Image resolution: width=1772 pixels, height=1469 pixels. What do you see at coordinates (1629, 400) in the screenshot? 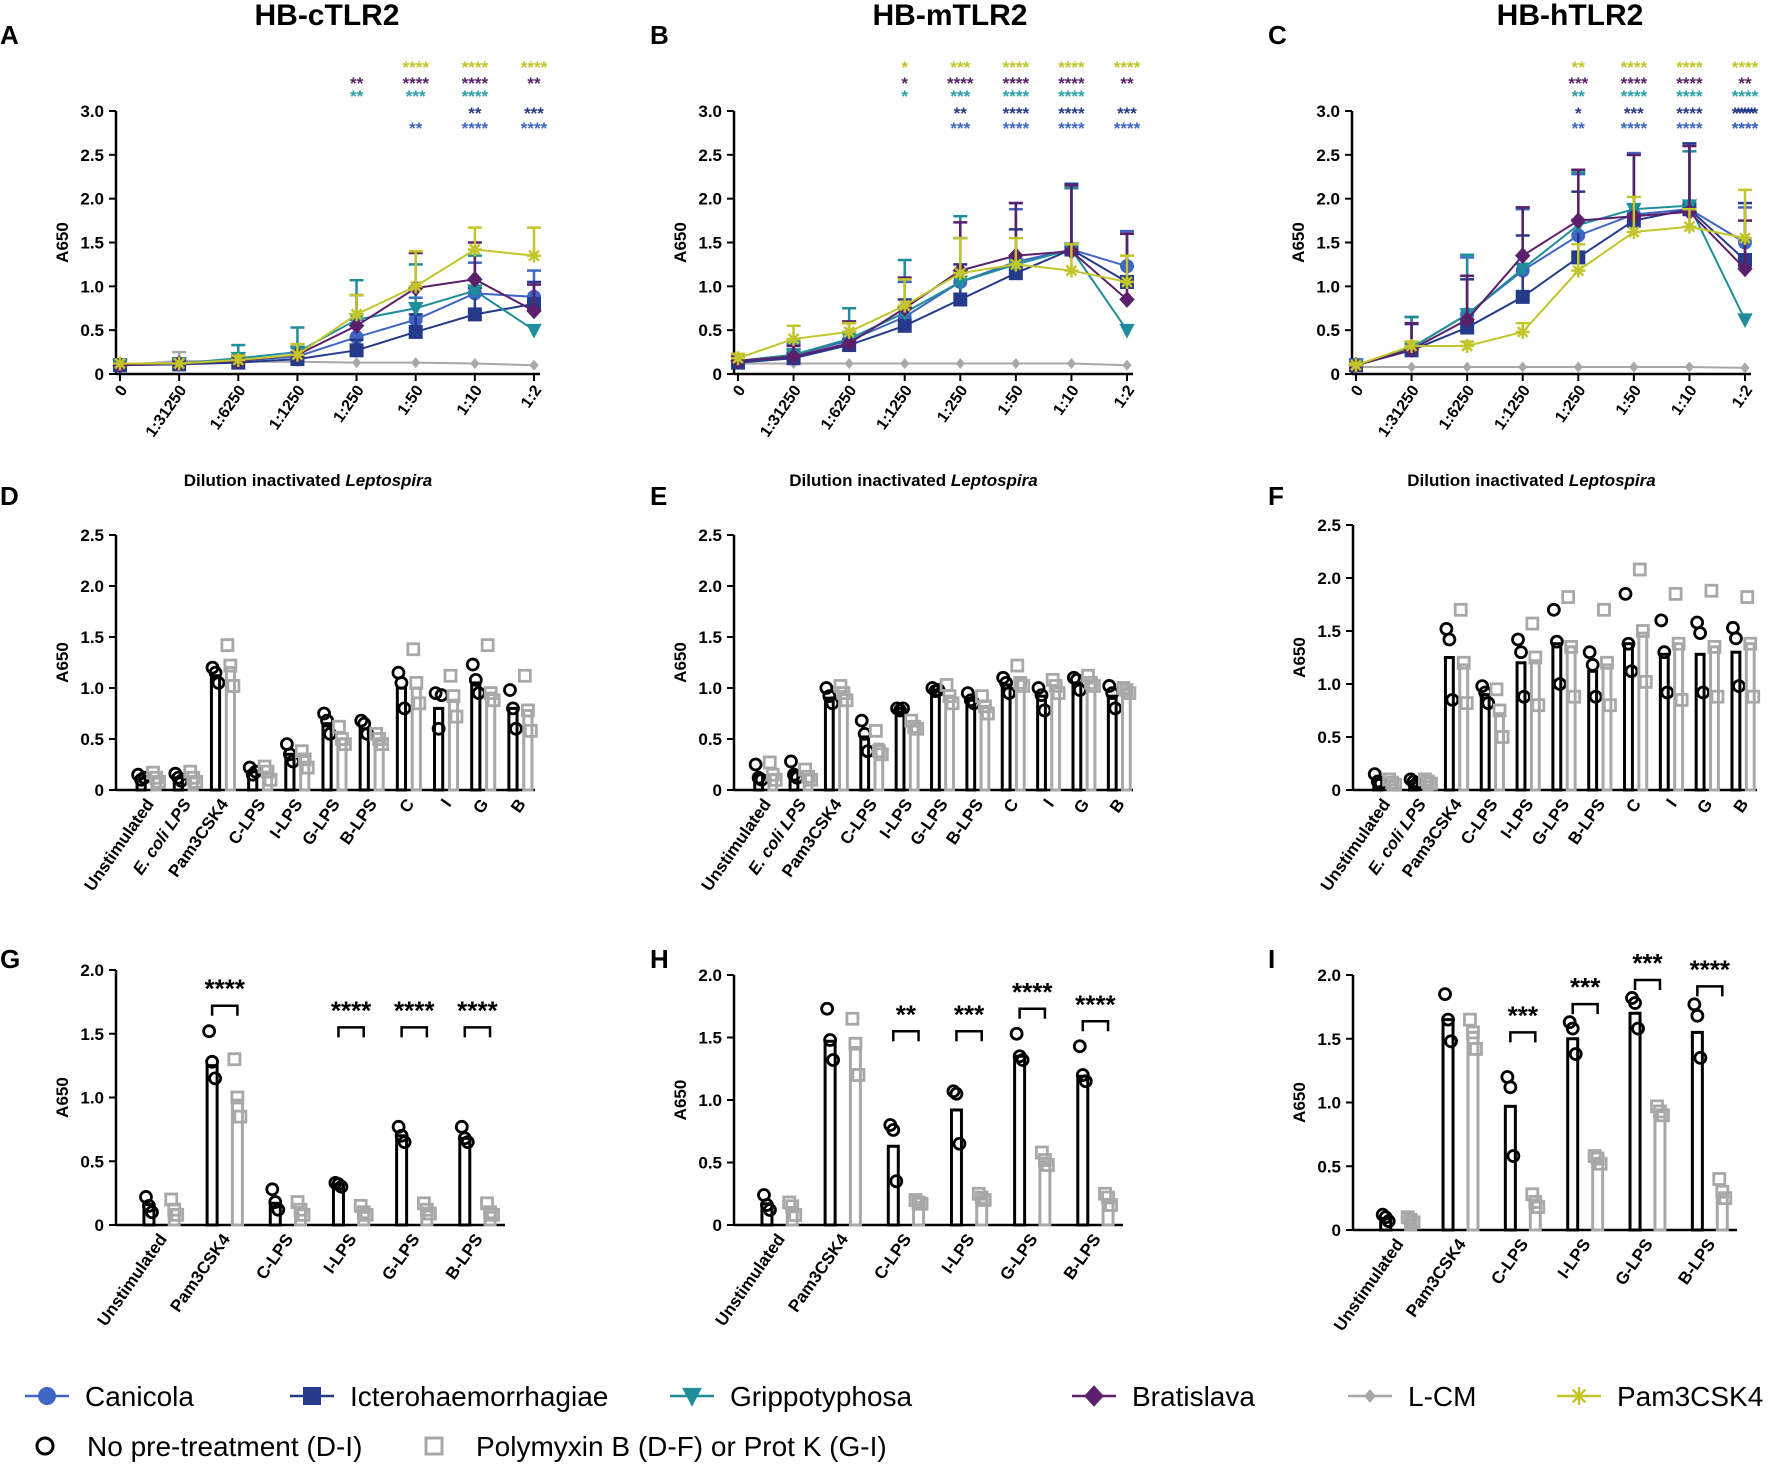
I see `x-tick-label: 1:50` at bounding box center [1629, 400].